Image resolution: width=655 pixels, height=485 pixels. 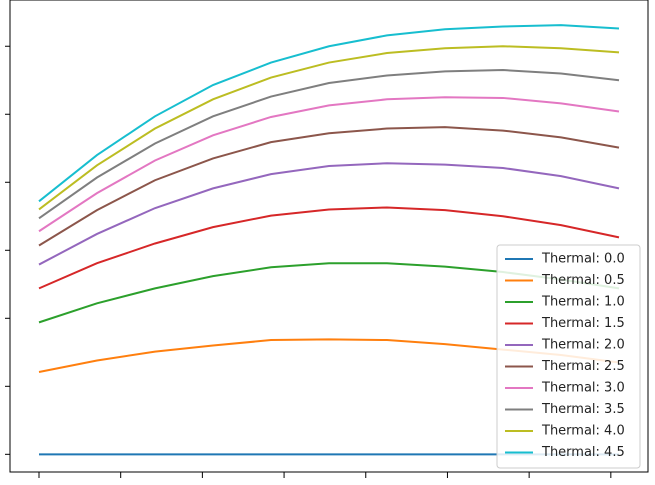 What do you see at coordinates (583, 302) in the screenshot?
I see `legend-label: Thermal: 1.0` at bounding box center [583, 302].